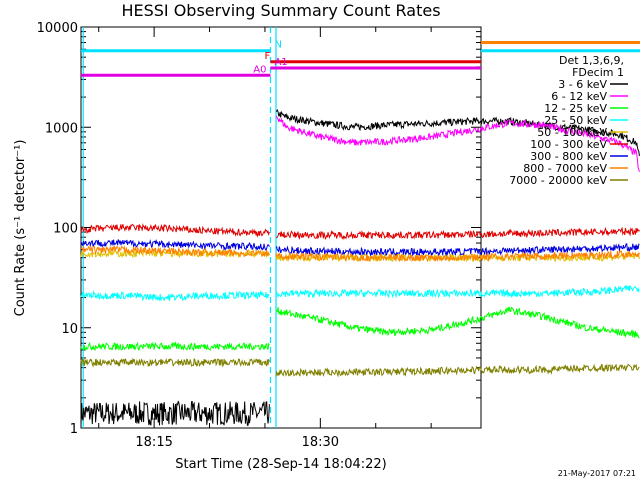 This screenshot has height=480, width=640. Describe the element at coordinates (320, 442) in the screenshot. I see `x-tick-label: 18:30` at that location.